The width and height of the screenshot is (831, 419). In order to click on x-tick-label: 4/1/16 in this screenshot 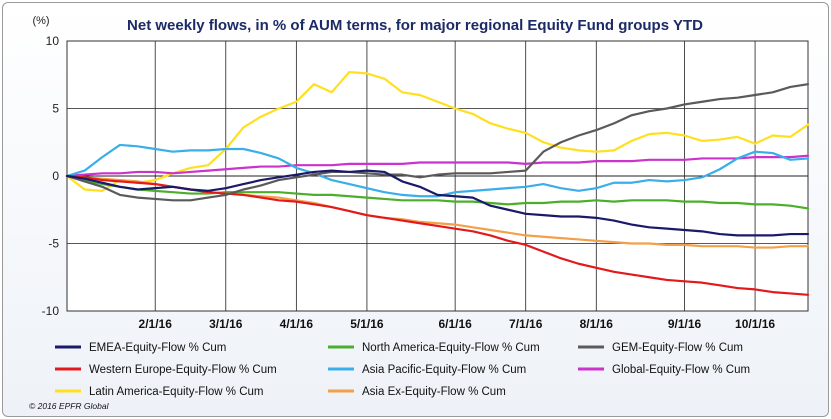, I will do `click(297, 324)`.